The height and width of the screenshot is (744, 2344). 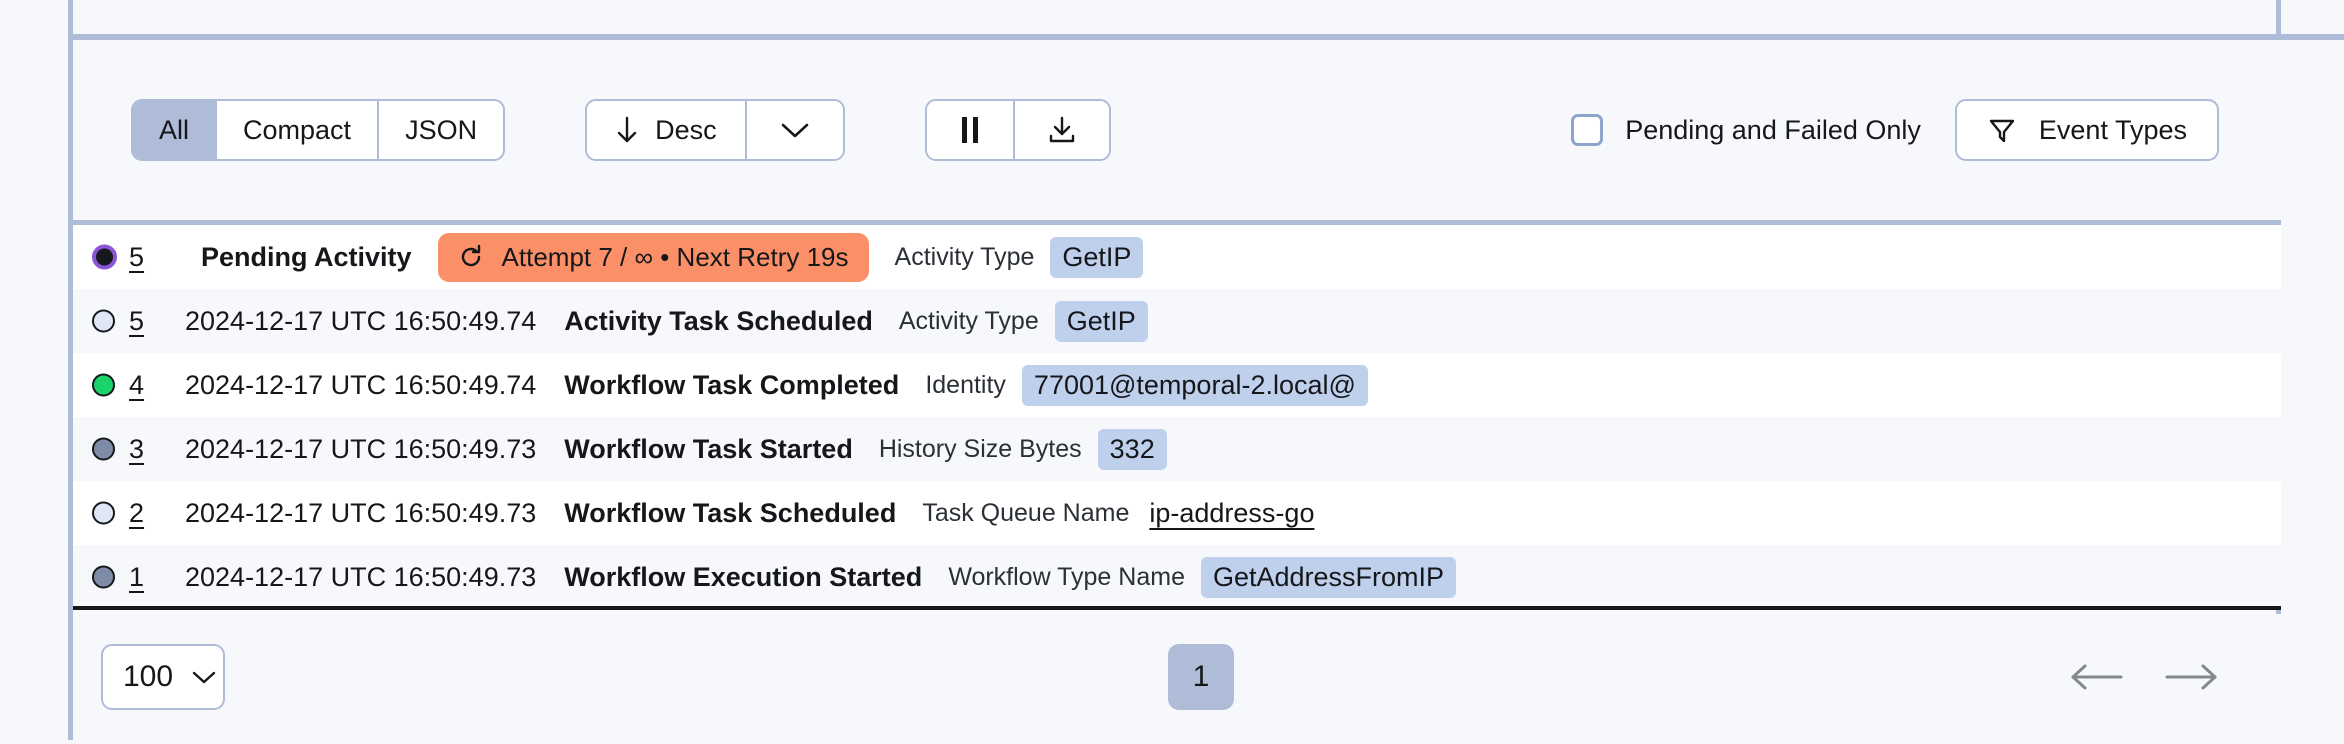 What do you see at coordinates (730, 512) in the screenshot?
I see `event-name: Workflow Task Scheduled` at bounding box center [730, 512].